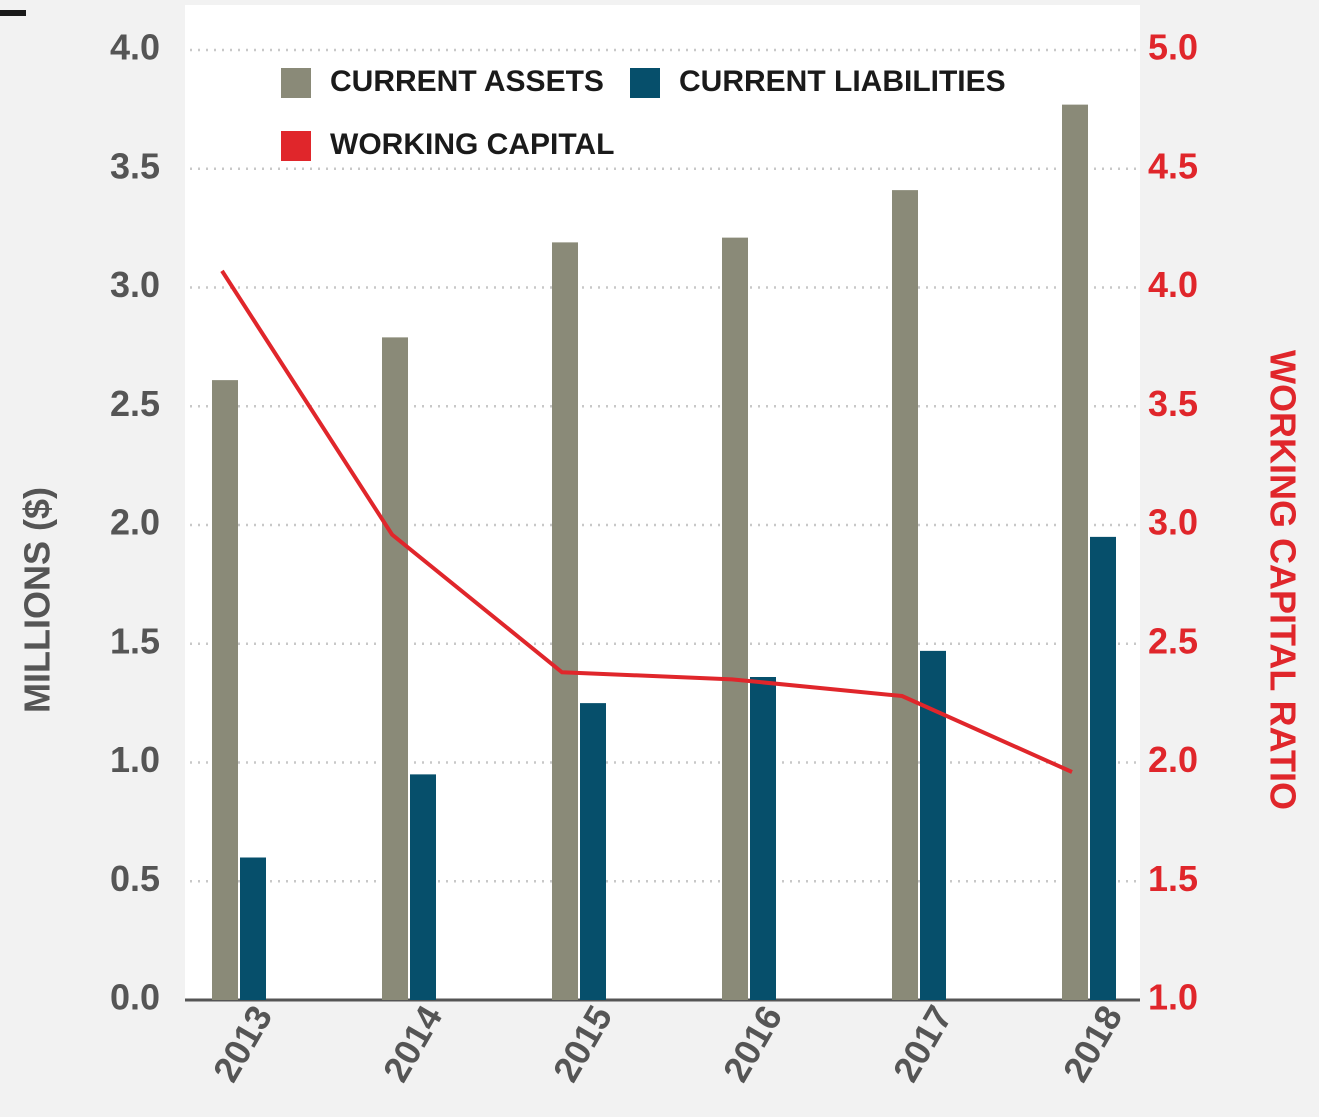  I want to click on y2ticks-label: 1.5, so click(1173, 878).